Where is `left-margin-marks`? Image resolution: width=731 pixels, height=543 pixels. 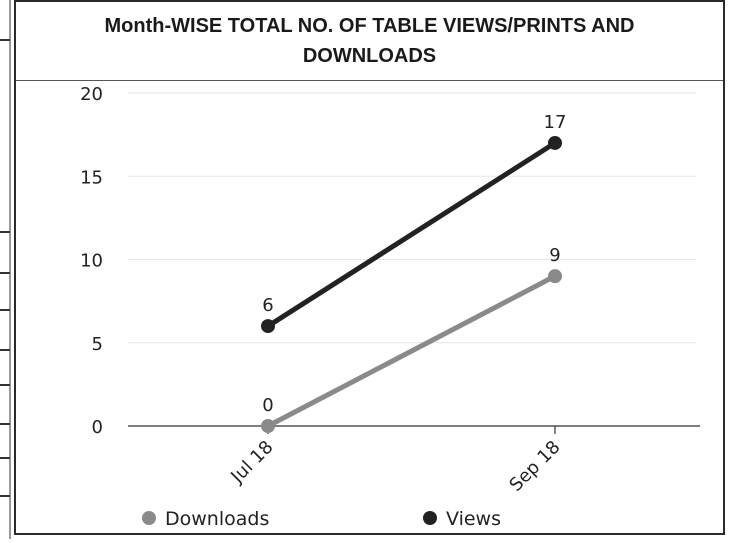 left-margin-marks is located at coordinates (7, 269).